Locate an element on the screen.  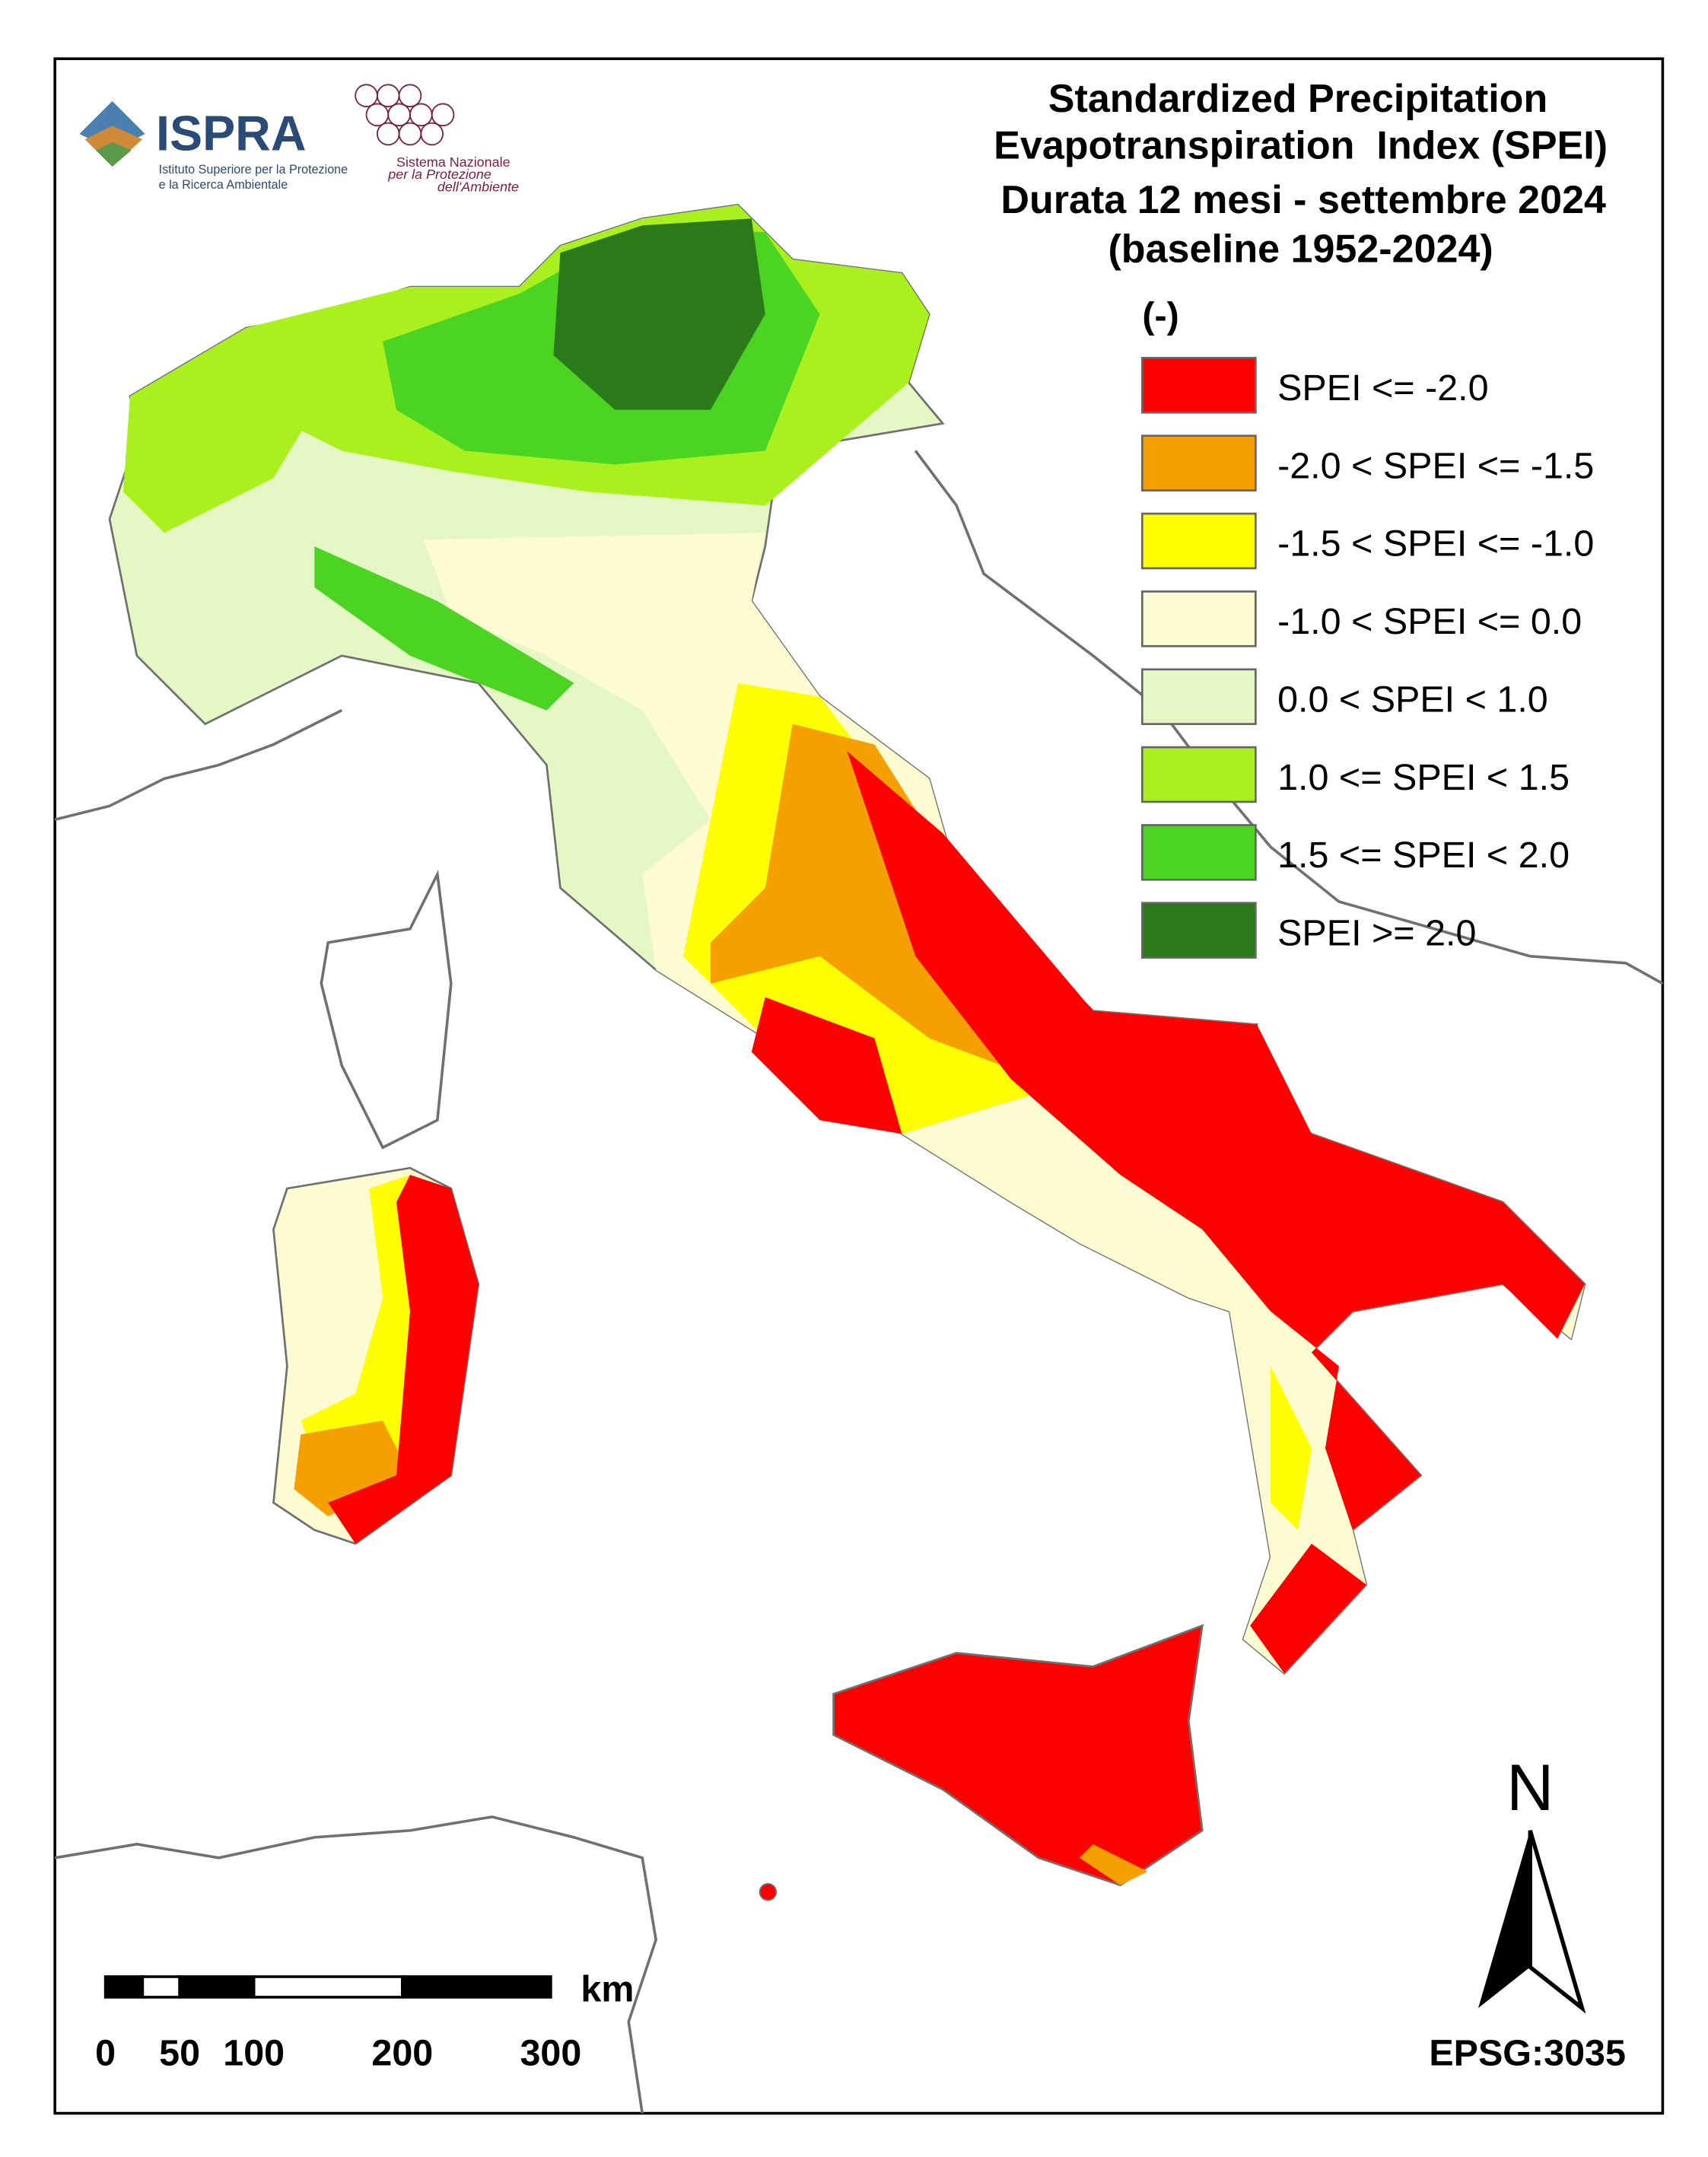
scale-tick-label: 50 is located at coordinates (179, 2053).